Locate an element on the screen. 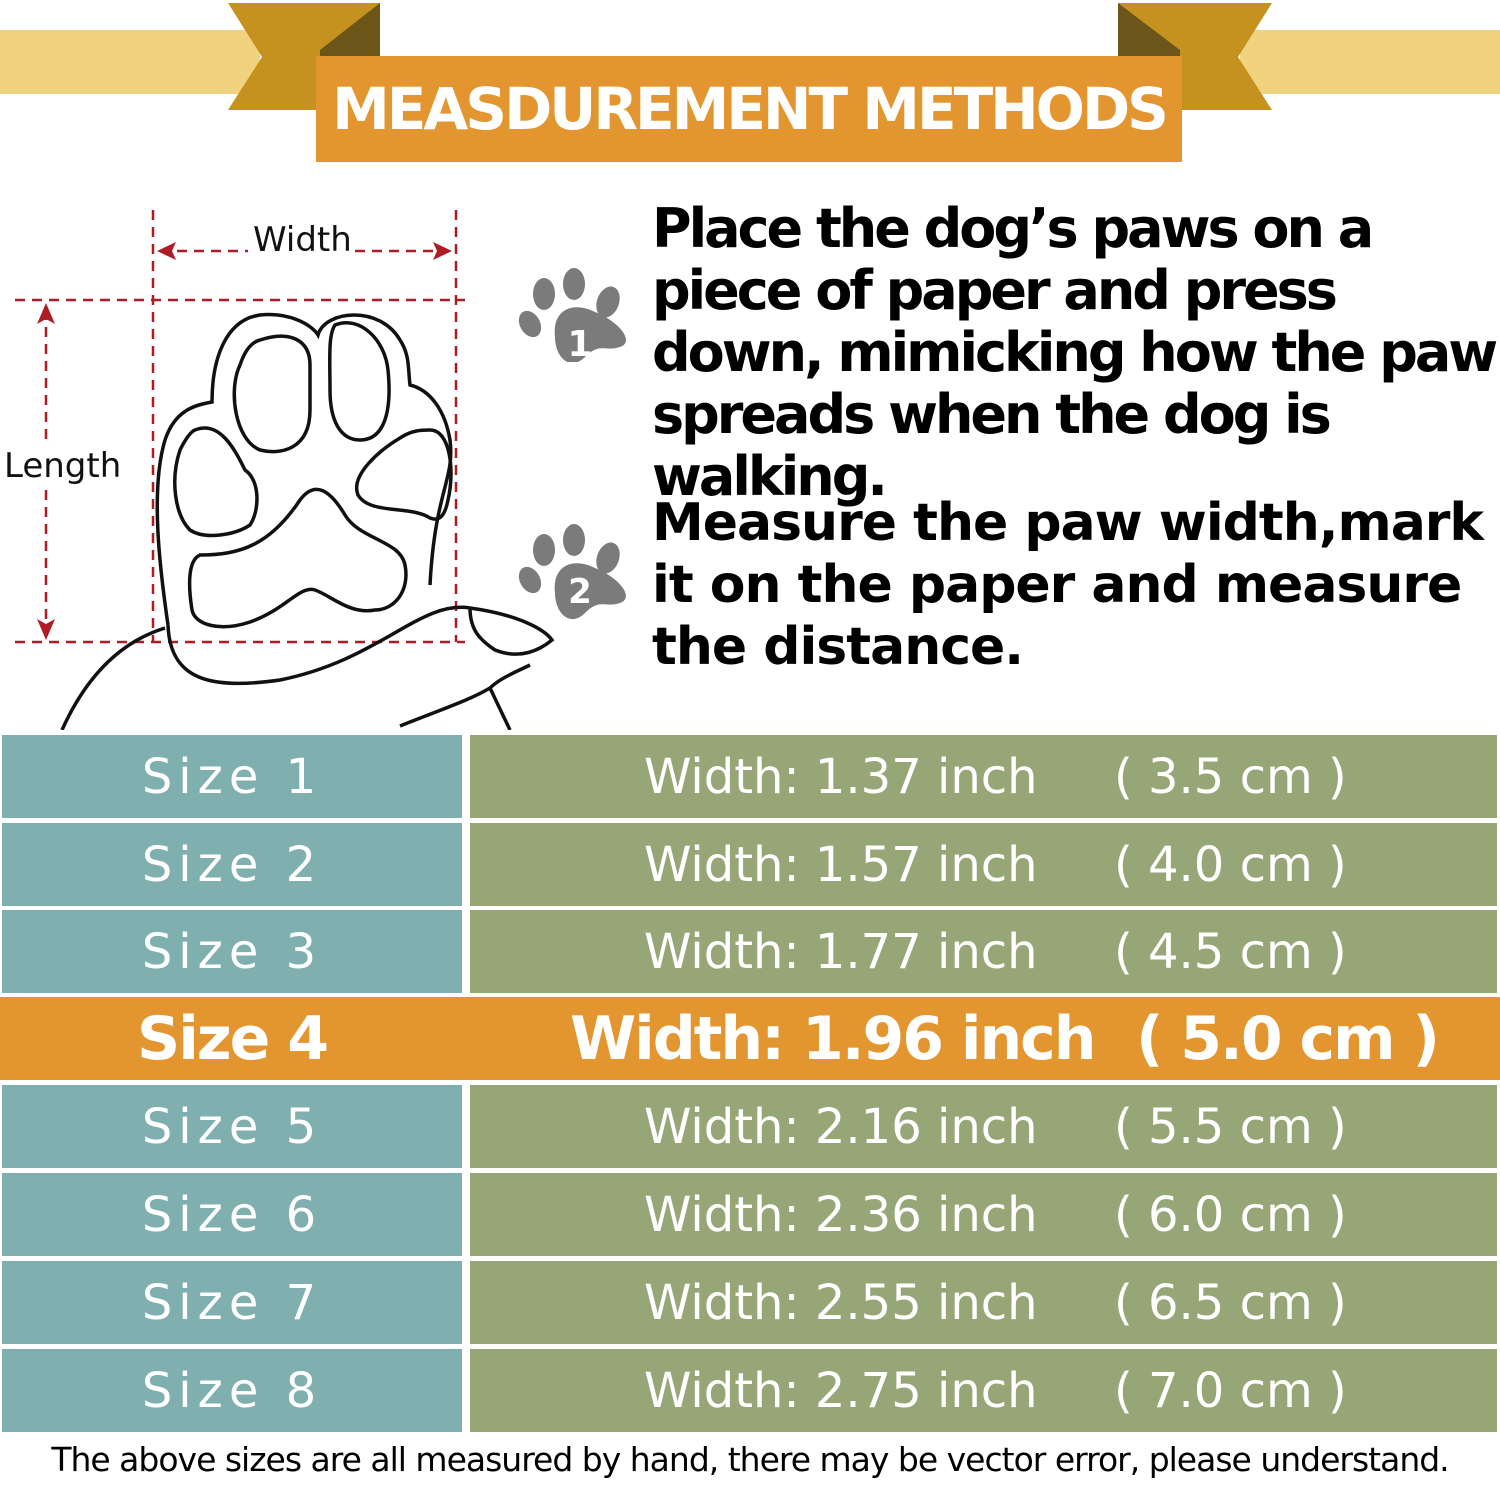  size-label: Size 3 is located at coordinates (232, 951).